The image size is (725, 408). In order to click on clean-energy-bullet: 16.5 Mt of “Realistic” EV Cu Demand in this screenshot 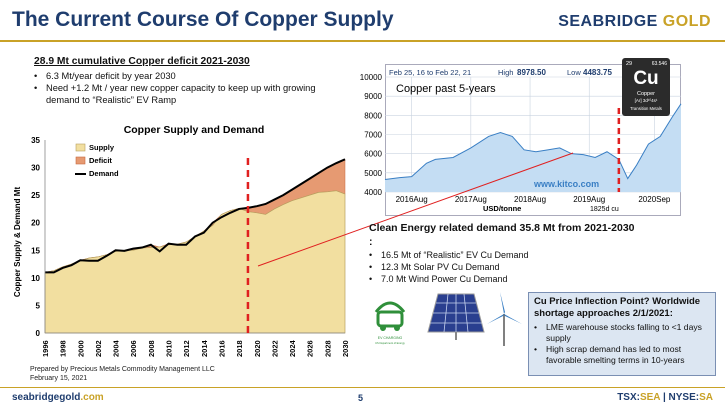, I will do `click(504, 255)`.